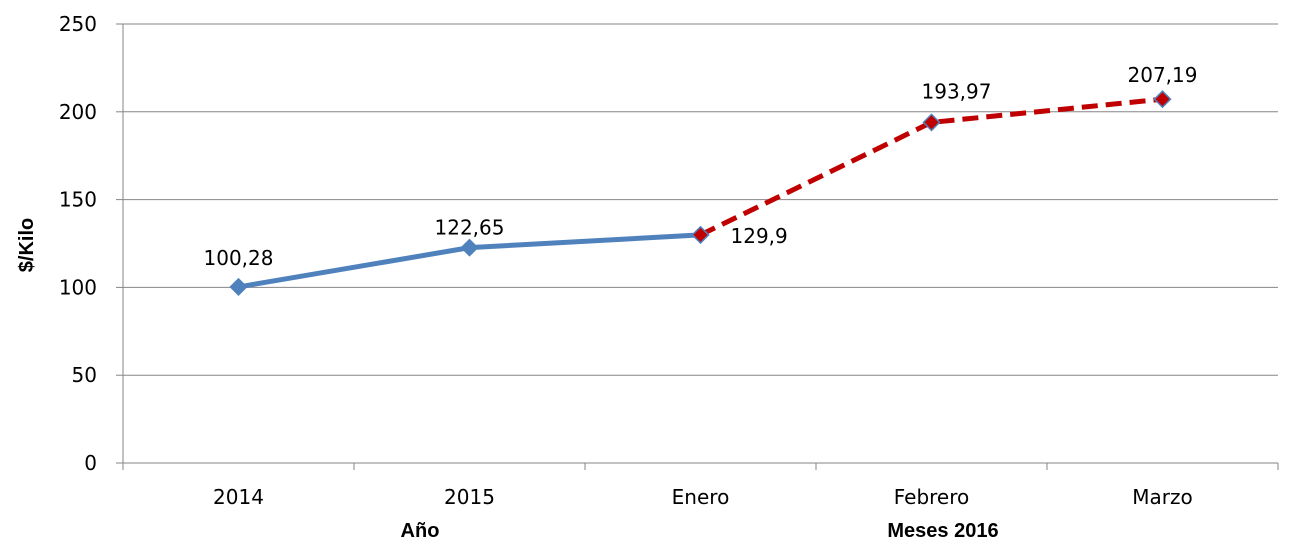 The image size is (1292, 544). I want to click on x-tick-label: 2015, so click(469, 497).